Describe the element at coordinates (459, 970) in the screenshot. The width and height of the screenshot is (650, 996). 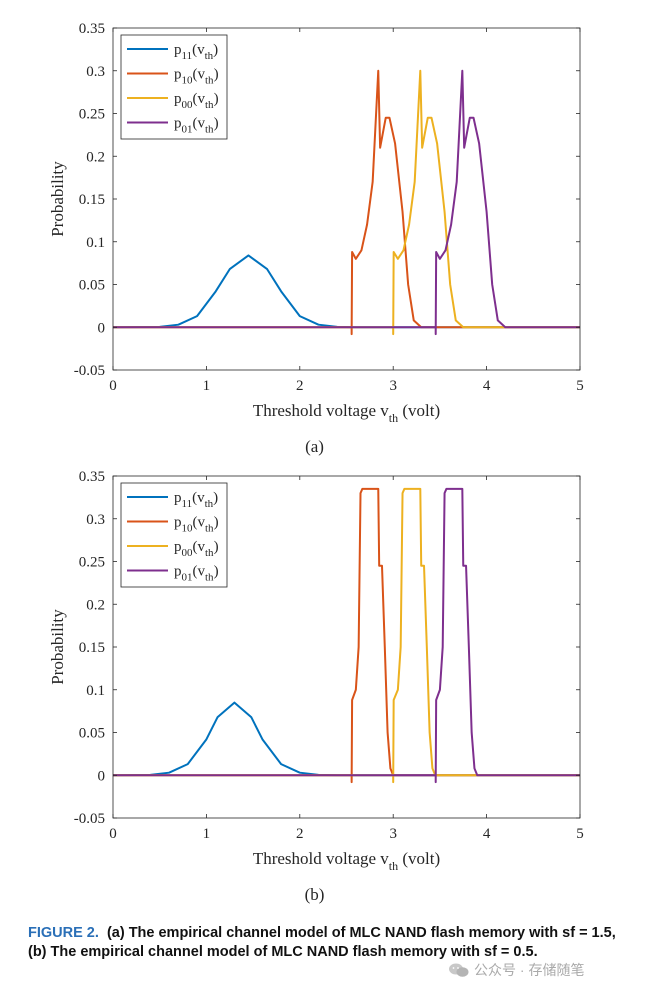
I see `wechat-icon` at that location.